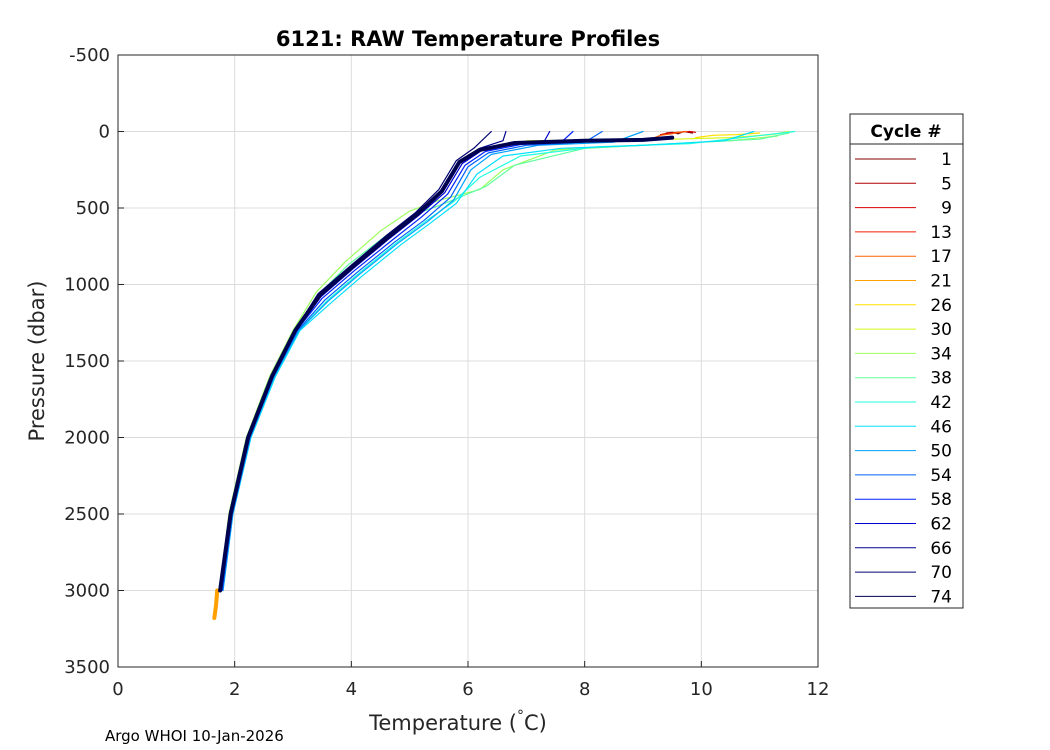  What do you see at coordinates (941, 597) in the screenshot?
I see `legend-label-cycle-74: 74` at bounding box center [941, 597].